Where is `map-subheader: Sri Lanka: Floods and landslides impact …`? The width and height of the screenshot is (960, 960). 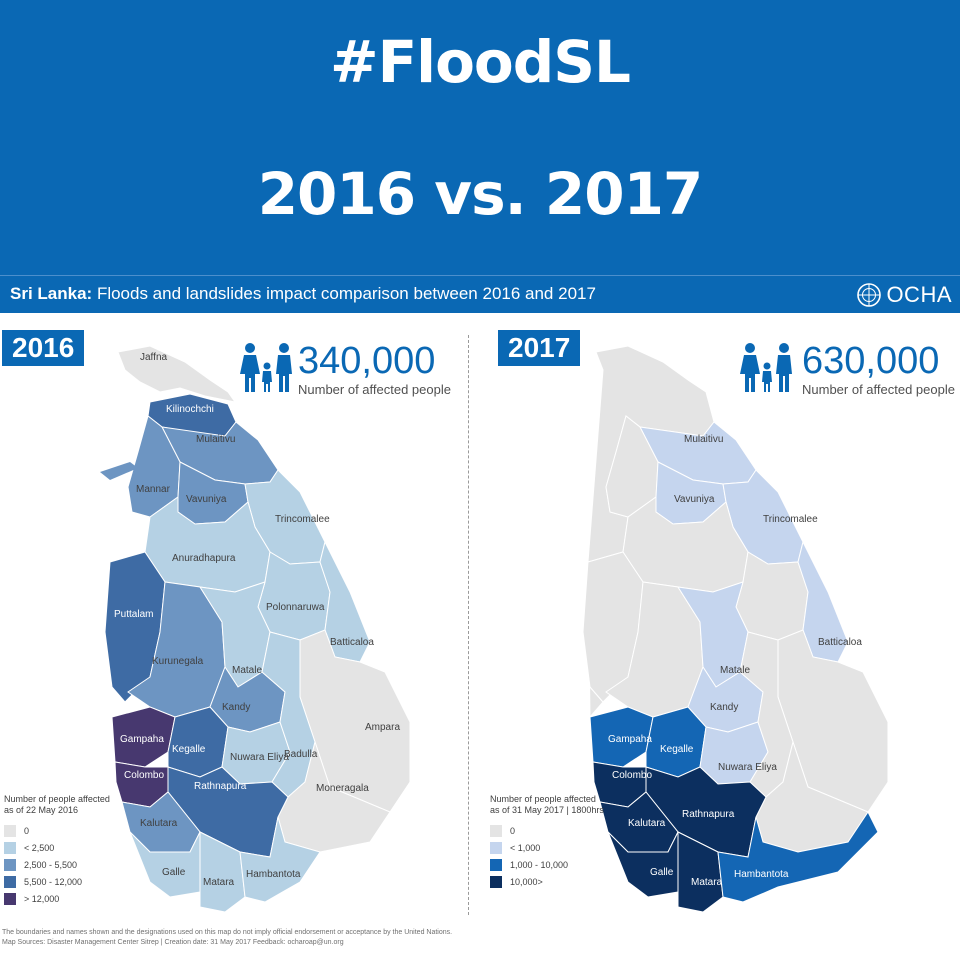 map-subheader: Sri Lanka: Floods and landslides impact … is located at coordinates (480, 294).